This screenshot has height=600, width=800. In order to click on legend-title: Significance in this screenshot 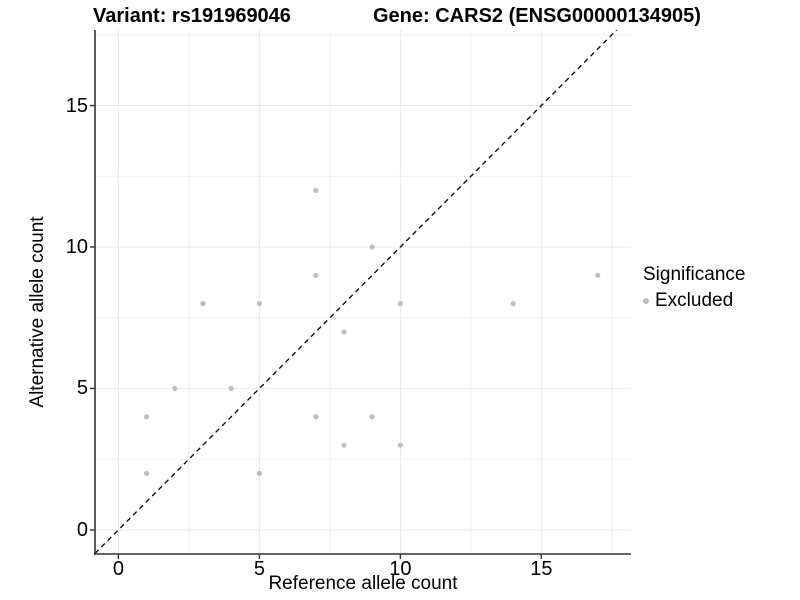, I will do `click(694, 274)`.